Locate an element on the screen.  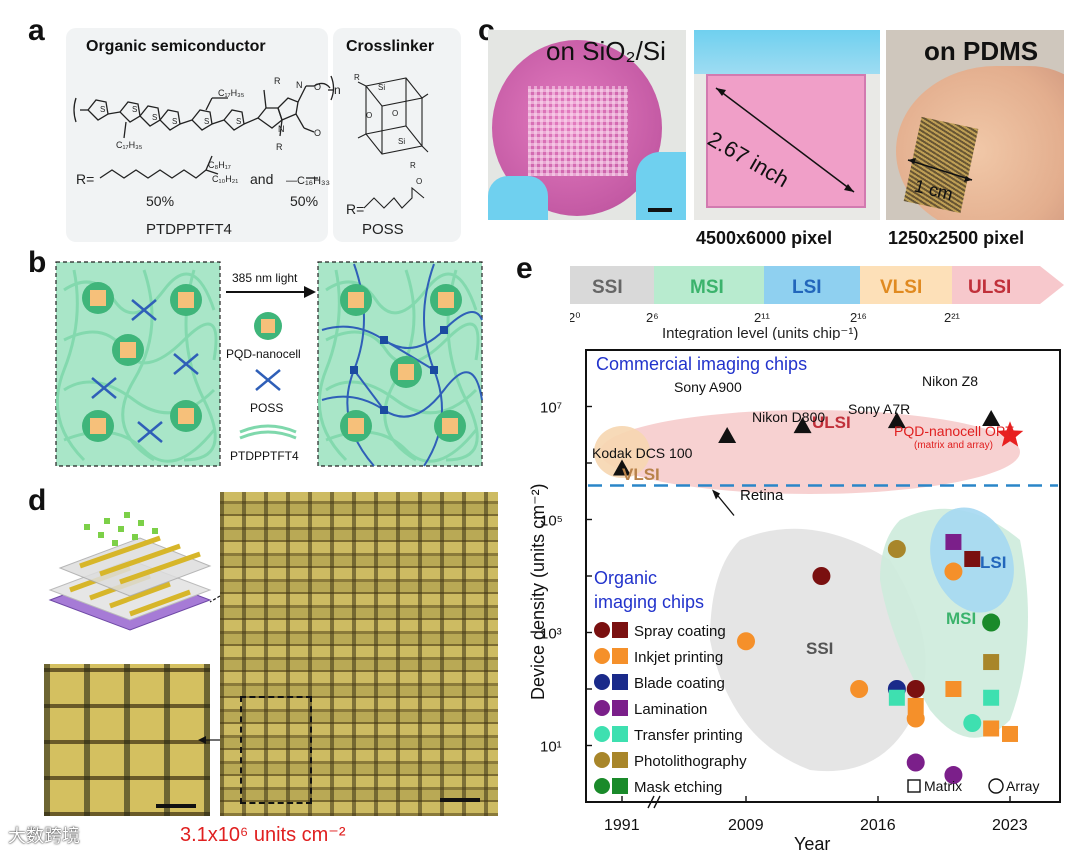
scale-seg-ssi is located at coordinates (612, 285).